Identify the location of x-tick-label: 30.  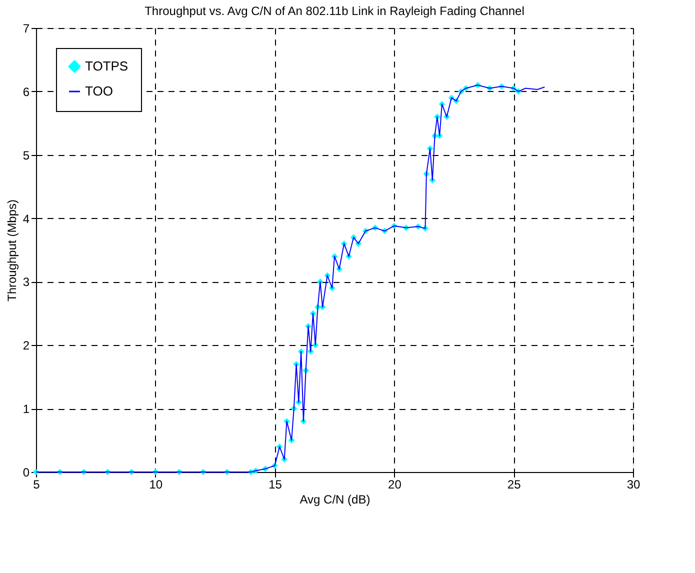
(633, 485).